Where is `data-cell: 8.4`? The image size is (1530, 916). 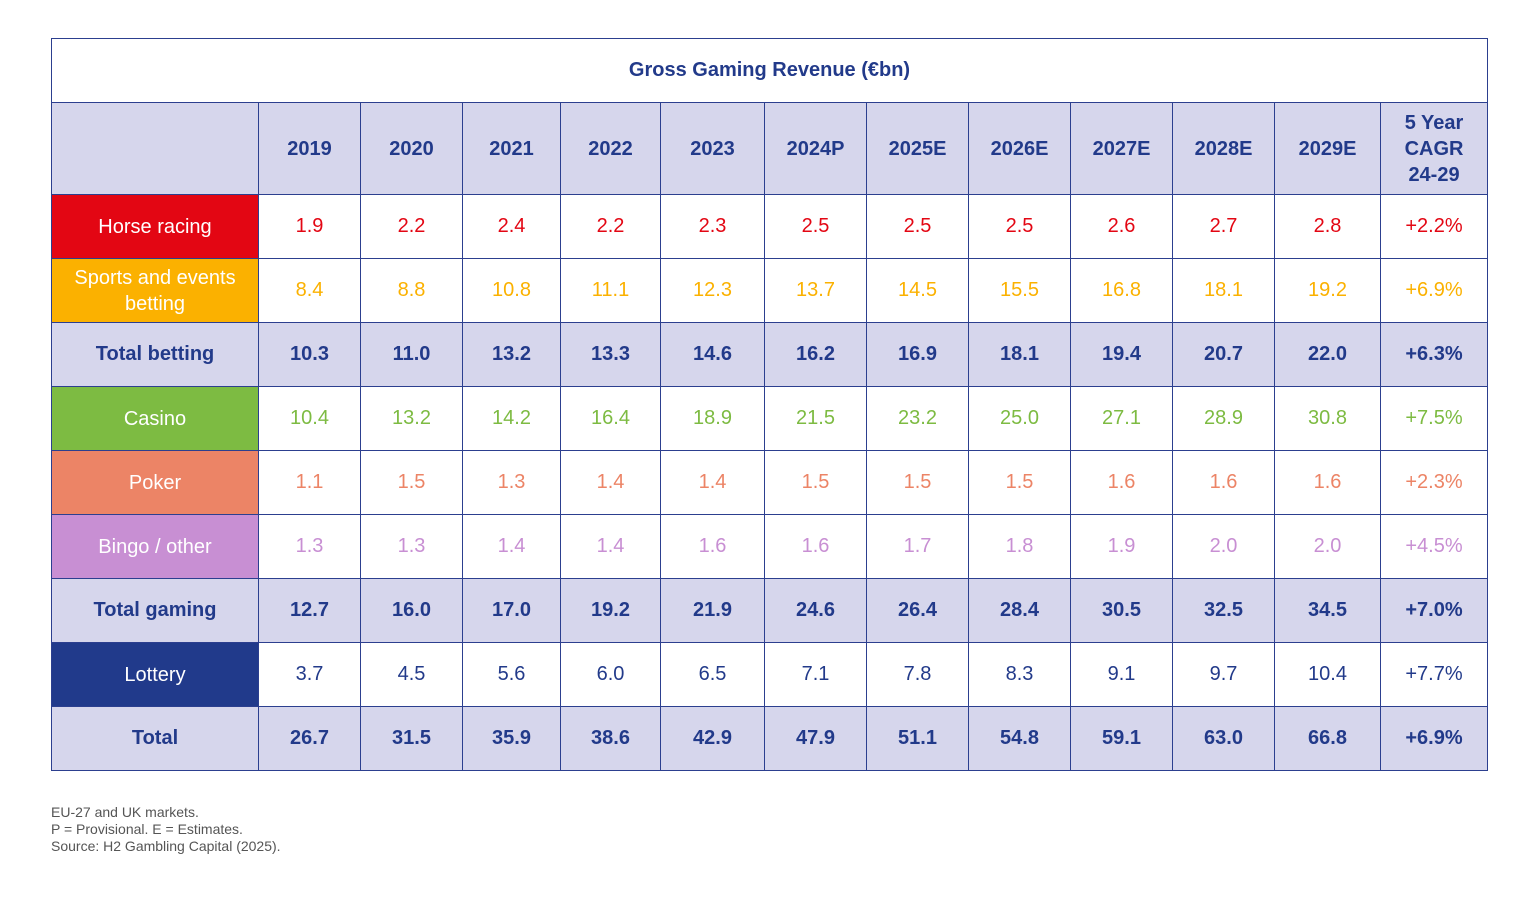 data-cell: 8.4 is located at coordinates (309, 290).